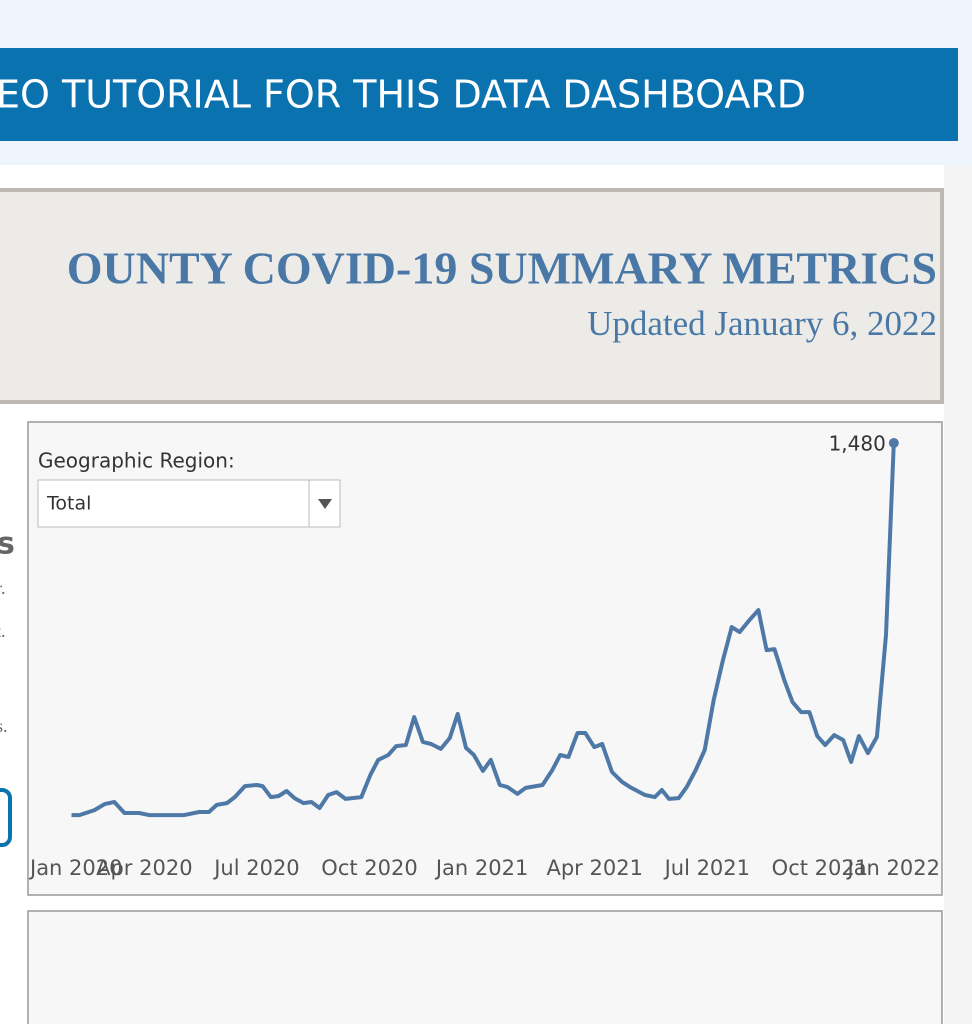 Image resolution: width=972 pixels, height=1024 pixels. I want to click on side-gap, so click(965, 106).